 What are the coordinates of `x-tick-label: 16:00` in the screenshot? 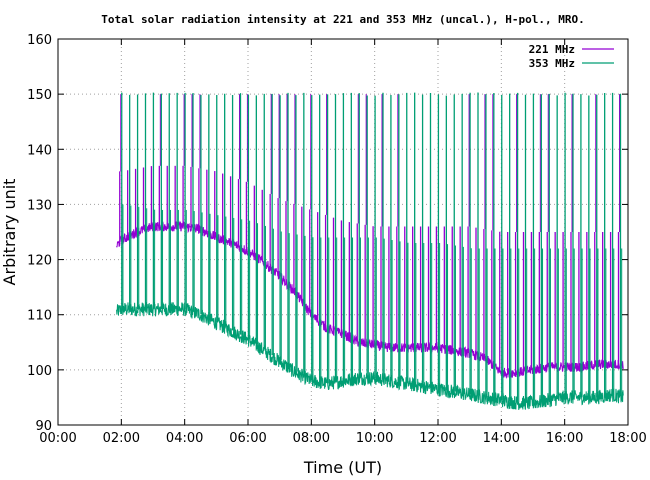 It's located at (564, 438).